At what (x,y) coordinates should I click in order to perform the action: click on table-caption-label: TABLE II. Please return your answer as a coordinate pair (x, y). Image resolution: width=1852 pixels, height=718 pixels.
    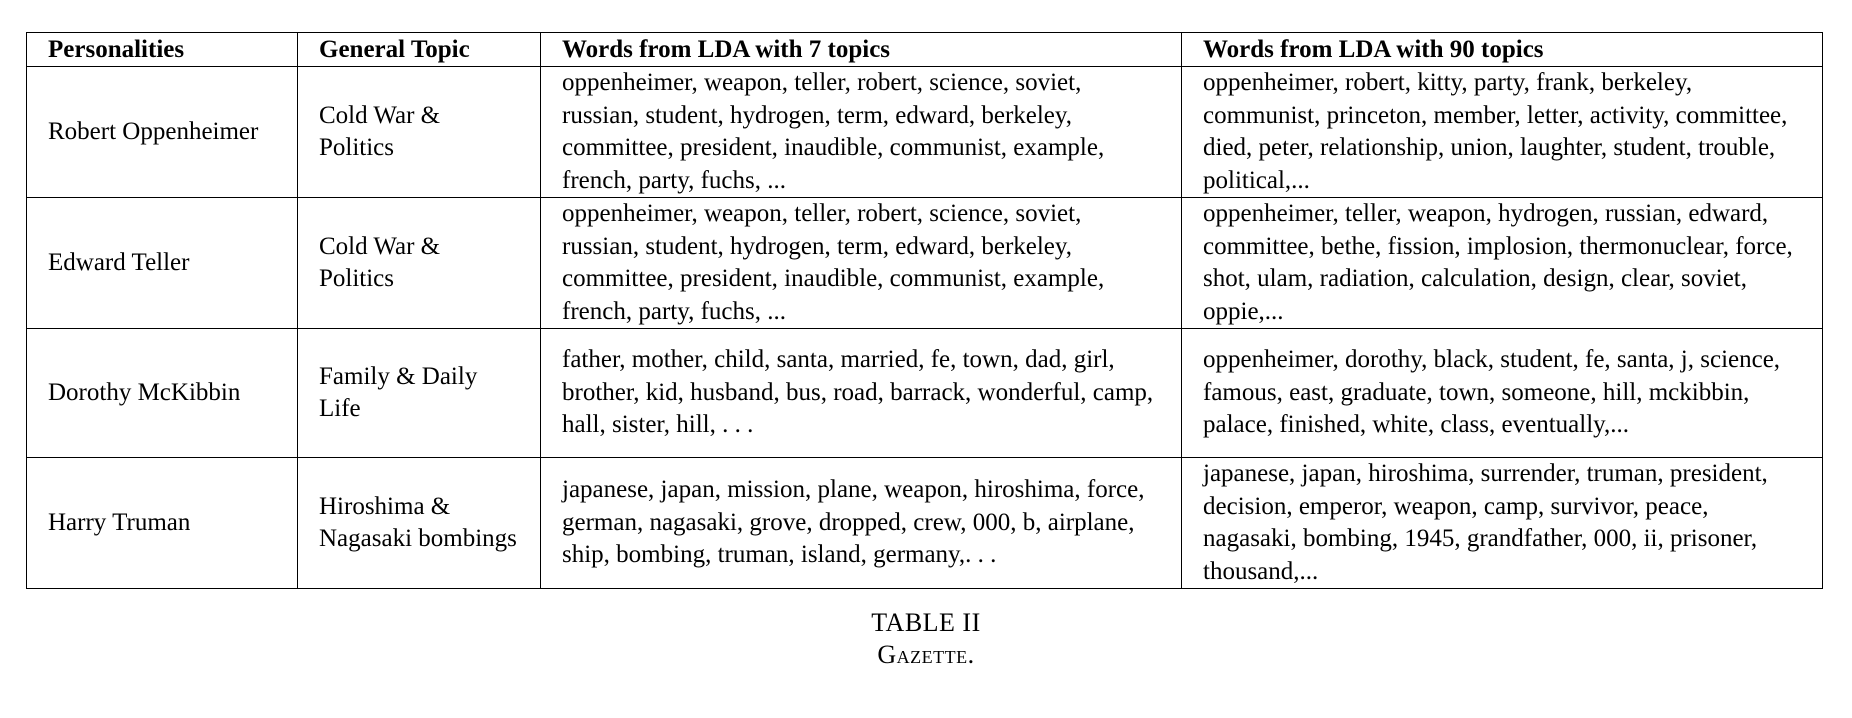
    Looking at the image, I should click on (926, 622).